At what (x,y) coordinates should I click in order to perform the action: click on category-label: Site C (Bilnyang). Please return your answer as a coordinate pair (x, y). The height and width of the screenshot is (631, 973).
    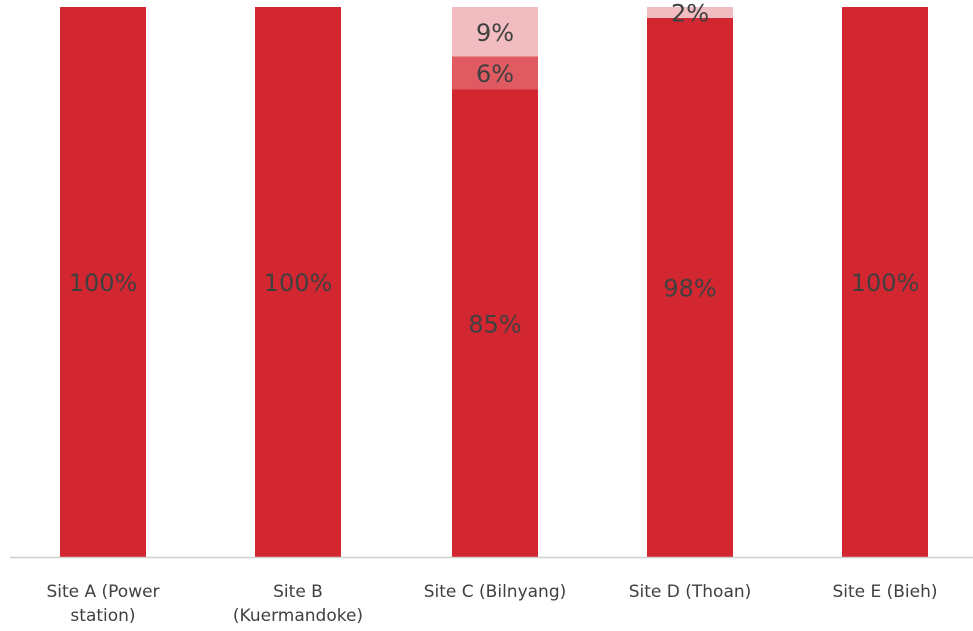
    Looking at the image, I should click on (495, 592).